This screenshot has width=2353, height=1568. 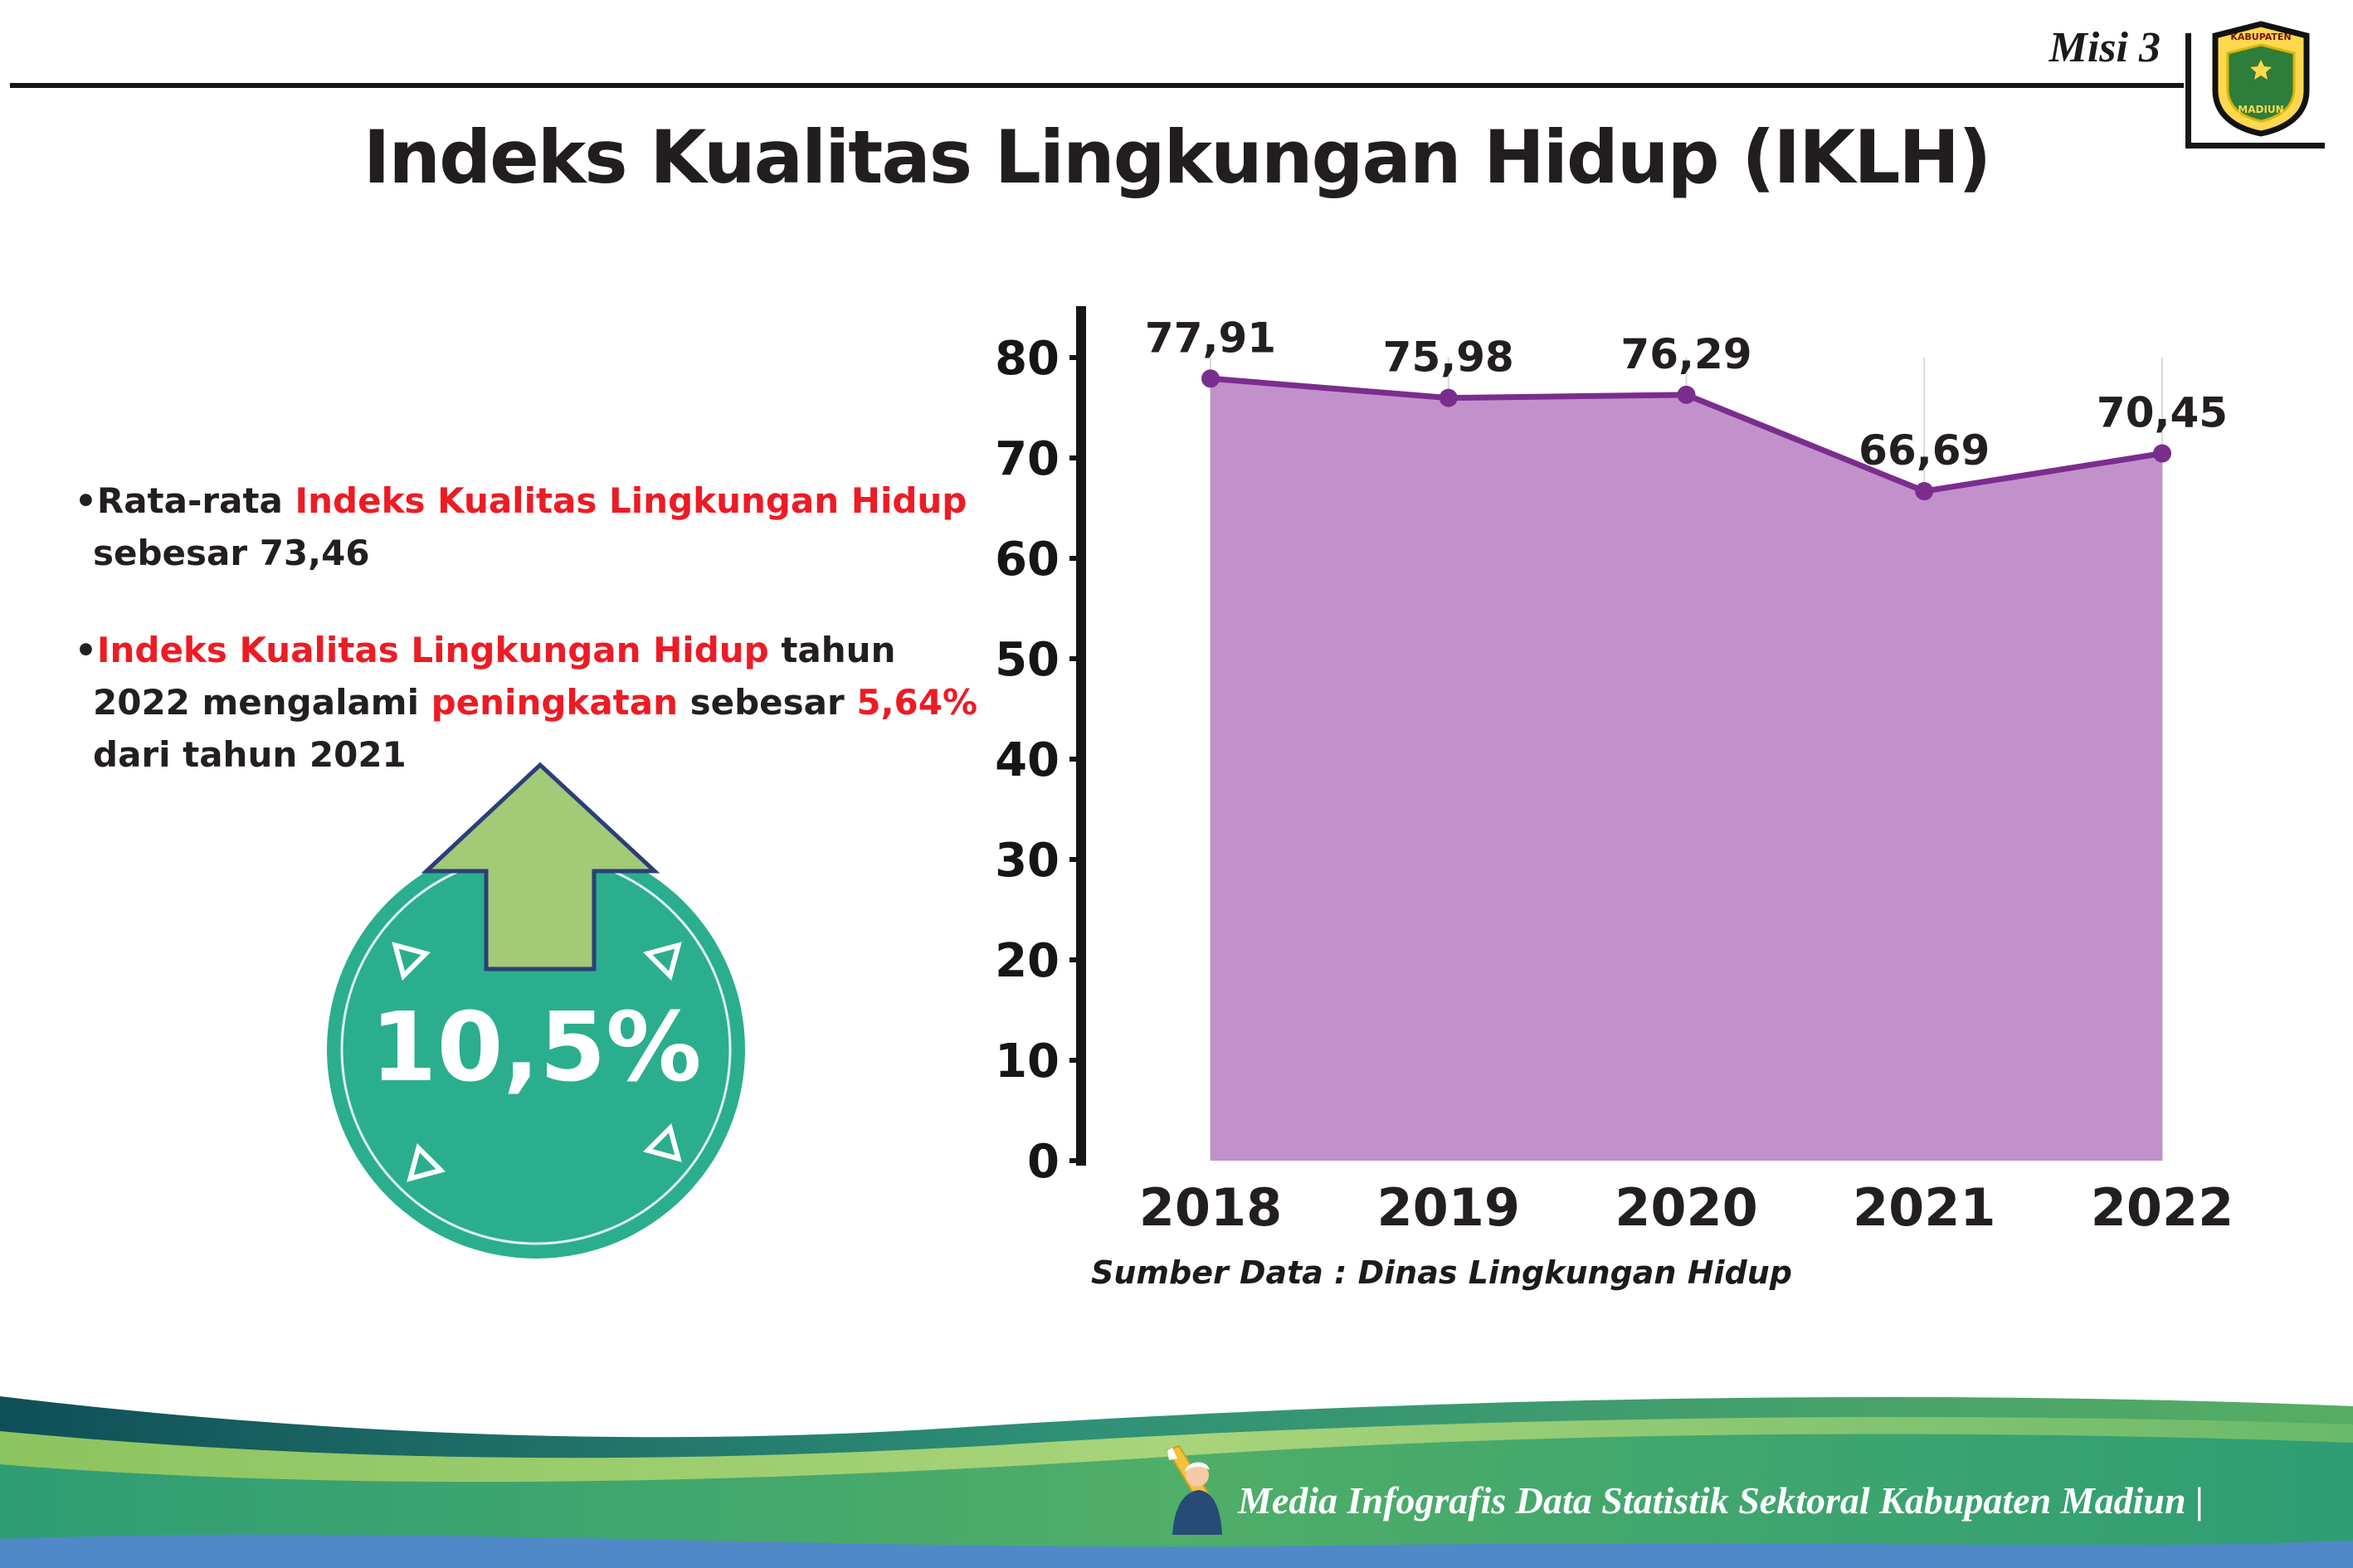 I want to click on kabupaten-madiun-logo: KABUPATEN MADIUN, so click(x=2261, y=79).